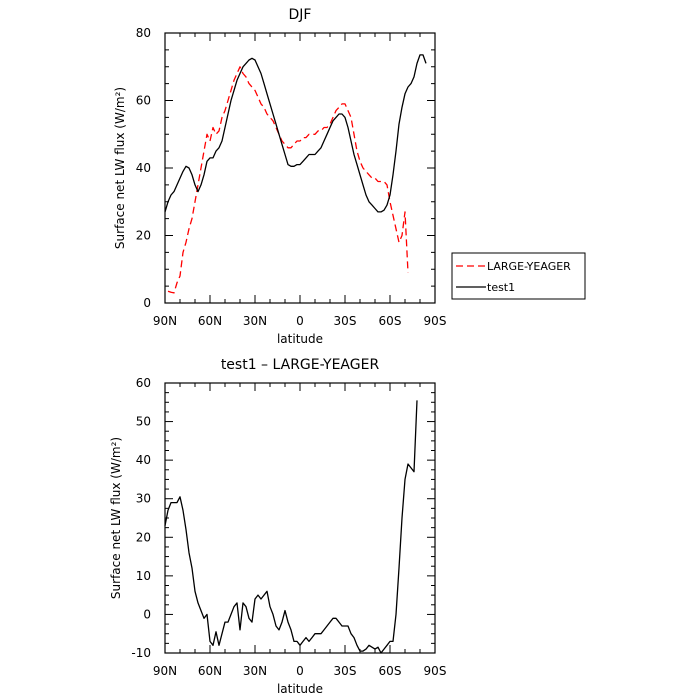  What do you see at coordinates (501, 287) in the screenshot?
I see `legend-label: test1` at bounding box center [501, 287].